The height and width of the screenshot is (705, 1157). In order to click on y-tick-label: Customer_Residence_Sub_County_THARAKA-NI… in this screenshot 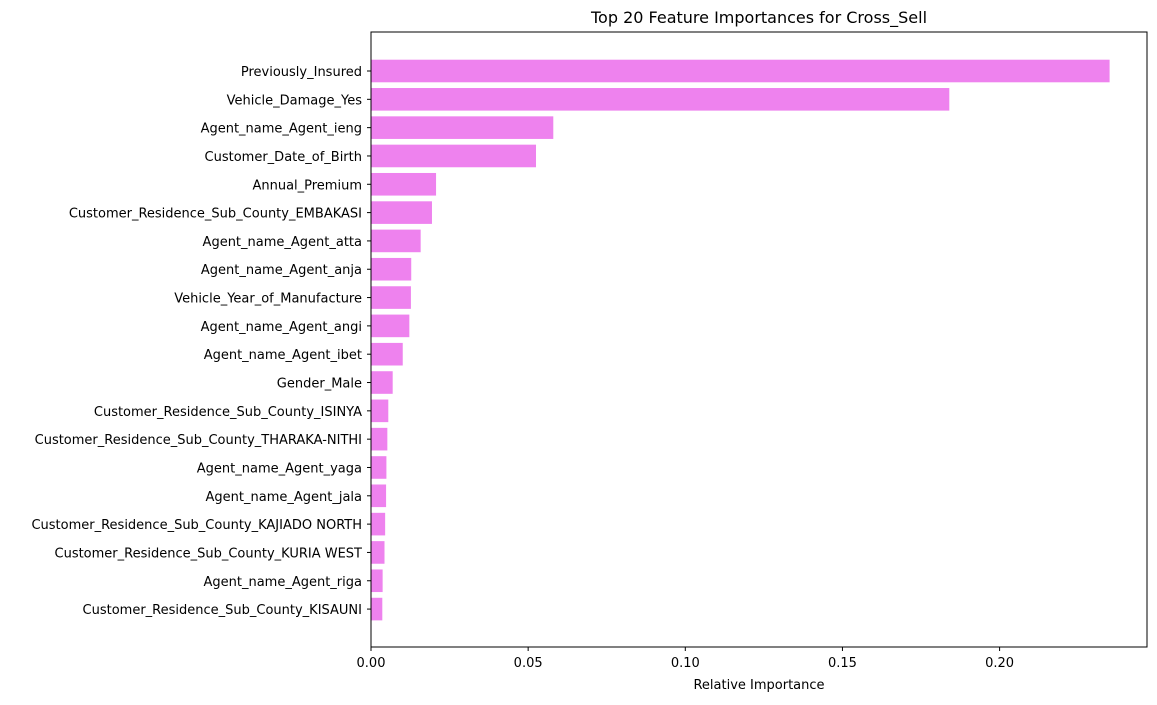, I will do `click(198, 440)`.